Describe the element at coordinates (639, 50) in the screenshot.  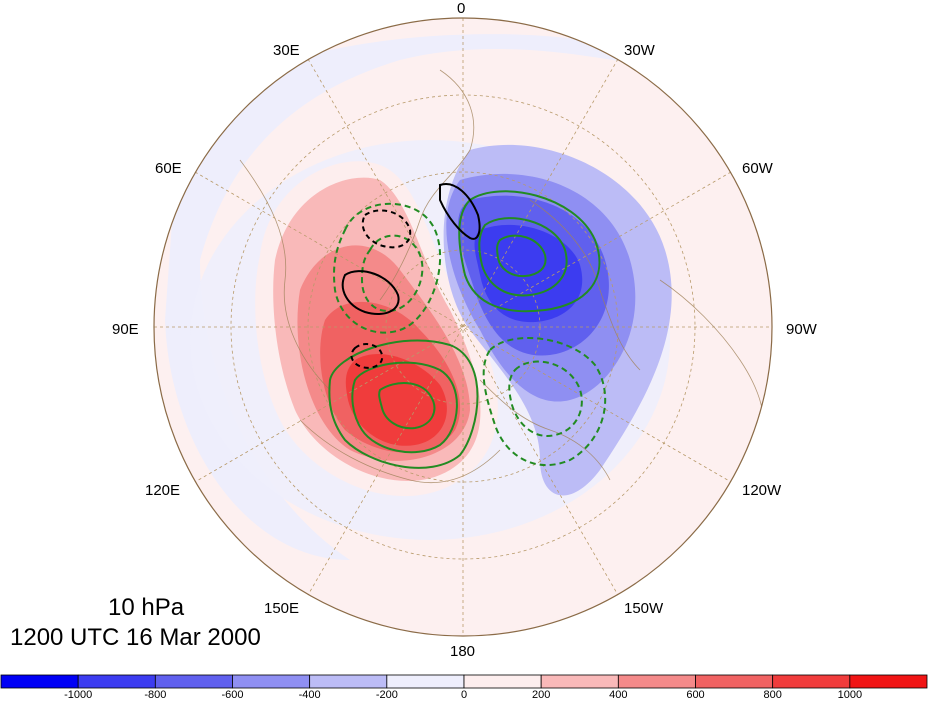
I see `lon-label-30w: 30W` at that location.